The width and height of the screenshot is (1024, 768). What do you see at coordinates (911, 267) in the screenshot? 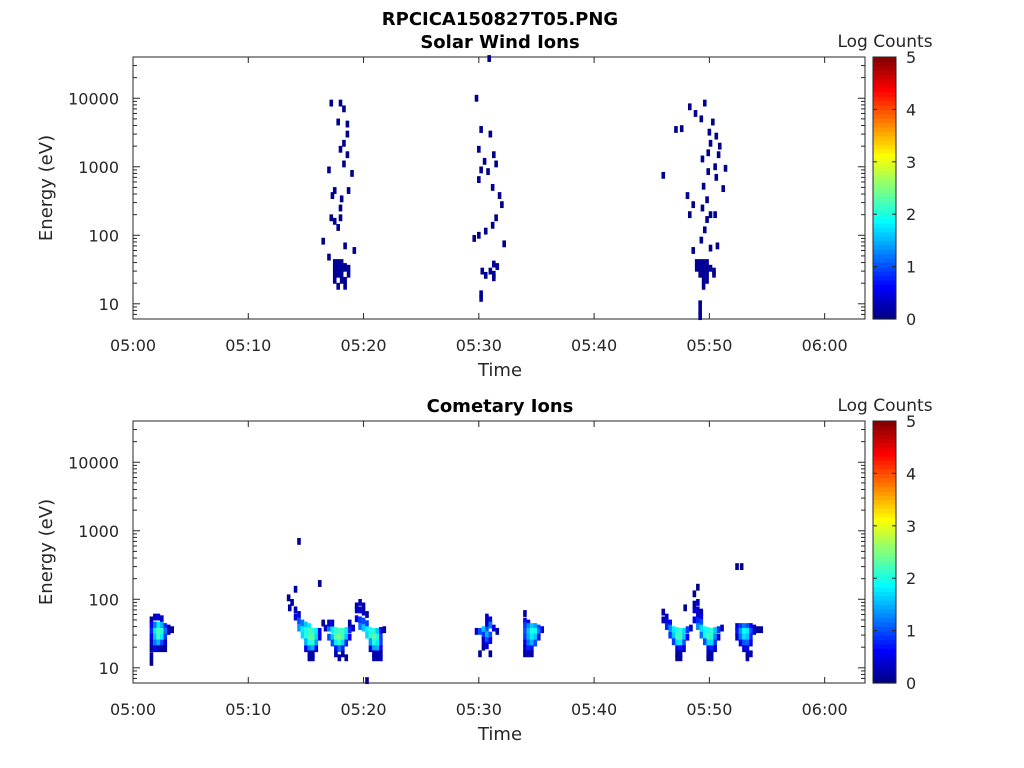
I see `colorbar-tick-label: 1` at bounding box center [911, 267].